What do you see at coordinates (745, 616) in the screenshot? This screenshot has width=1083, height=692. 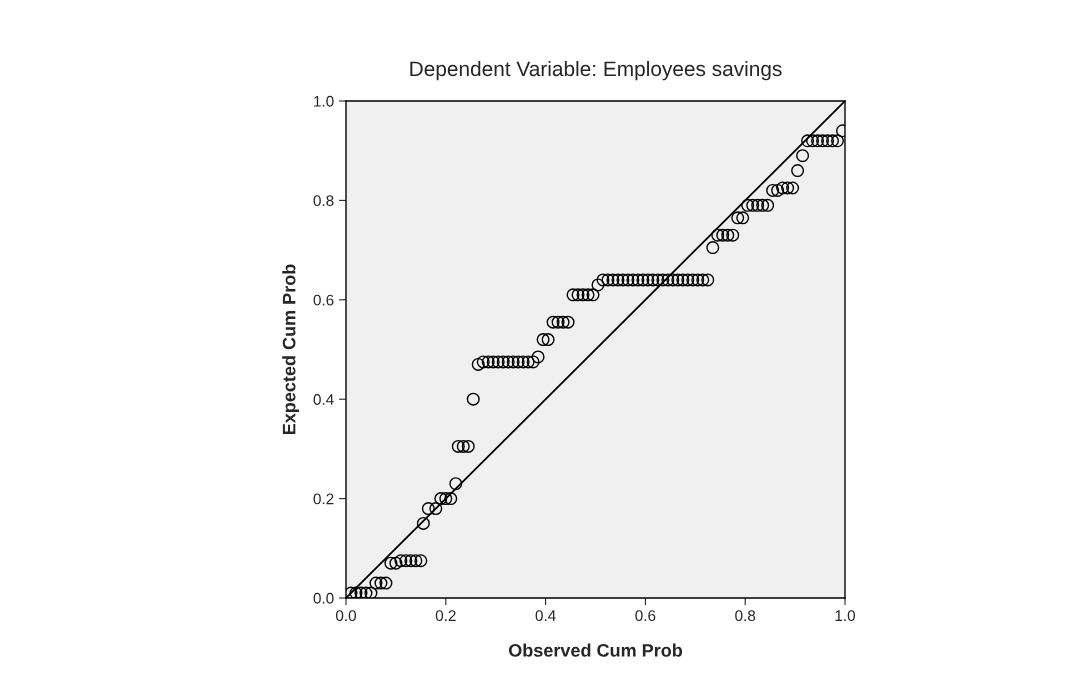 I see `x-tick-label: 0.8` at bounding box center [745, 616].